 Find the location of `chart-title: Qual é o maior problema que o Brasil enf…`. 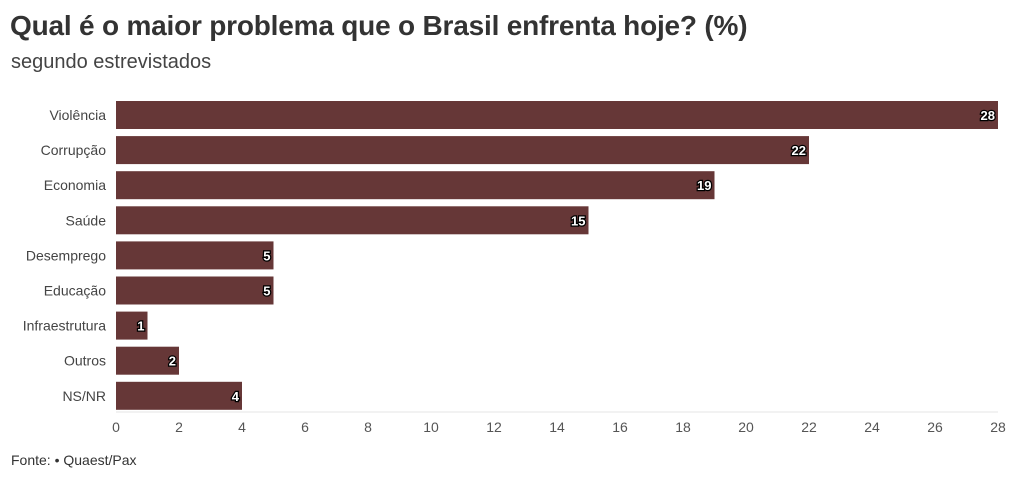

chart-title: Qual é o maior problema que o Brasil enf… is located at coordinates (379, 25).